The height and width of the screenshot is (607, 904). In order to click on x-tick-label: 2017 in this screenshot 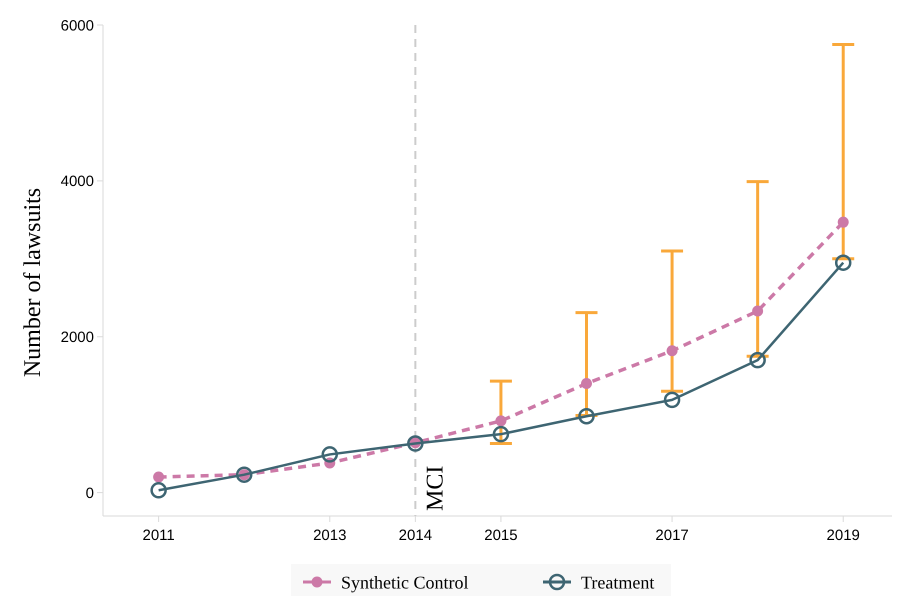, I will do `click(672, 535)`.